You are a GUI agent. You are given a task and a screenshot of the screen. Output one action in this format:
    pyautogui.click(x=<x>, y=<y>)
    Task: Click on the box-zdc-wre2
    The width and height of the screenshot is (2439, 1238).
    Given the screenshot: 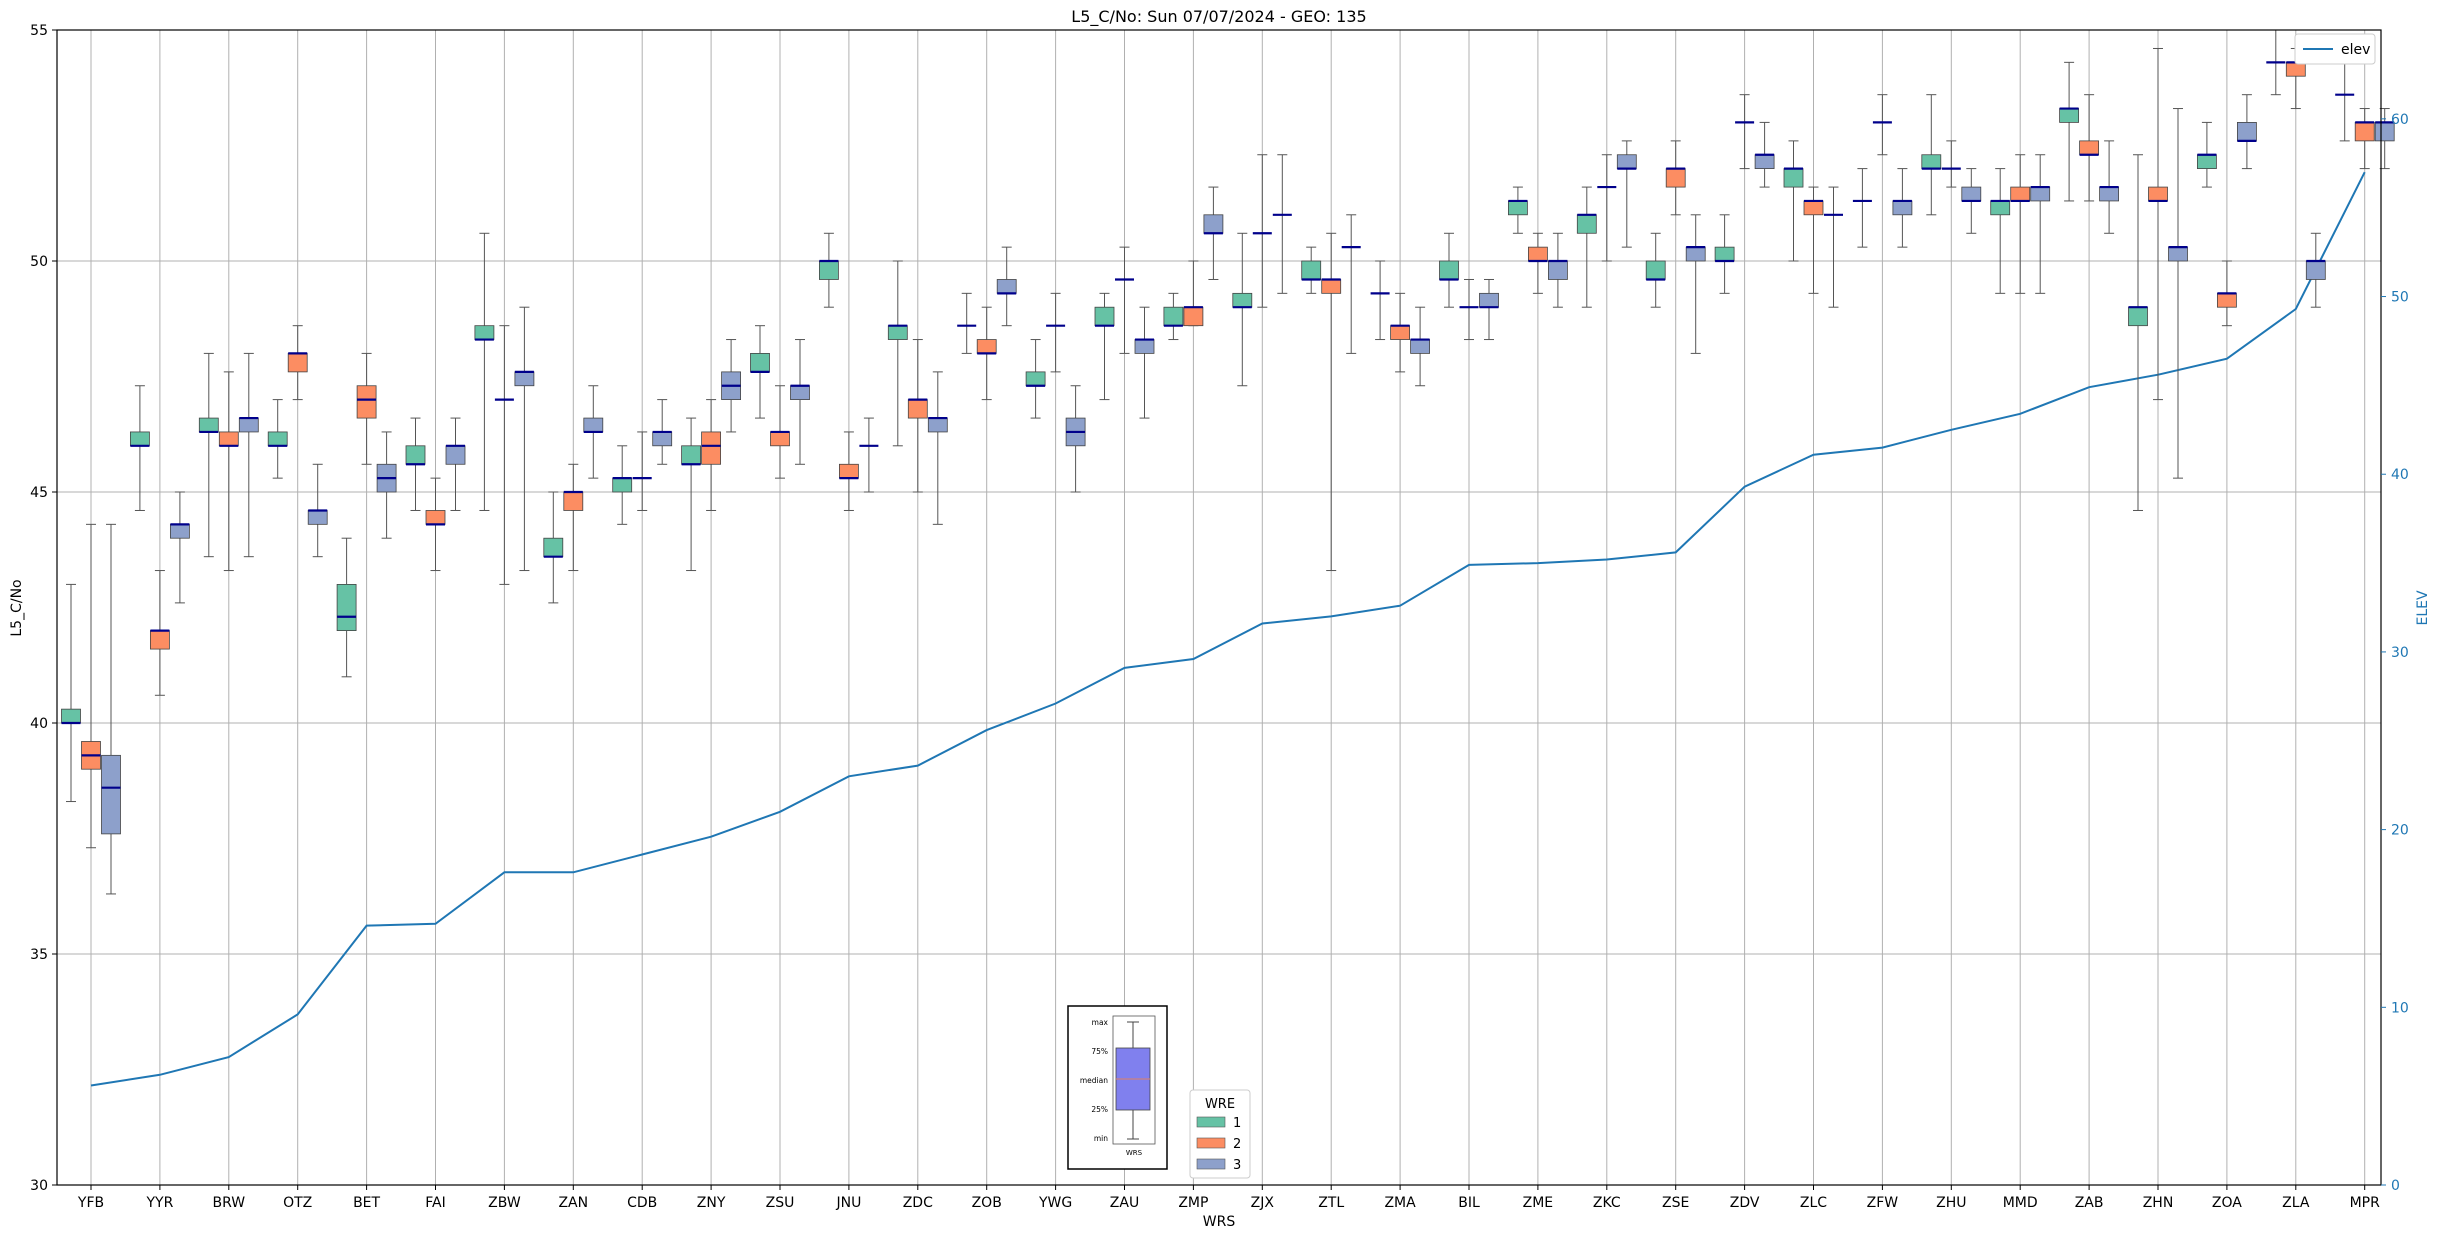 What is the action you would take?
    pyautogui.click(x=917, y=416)
    